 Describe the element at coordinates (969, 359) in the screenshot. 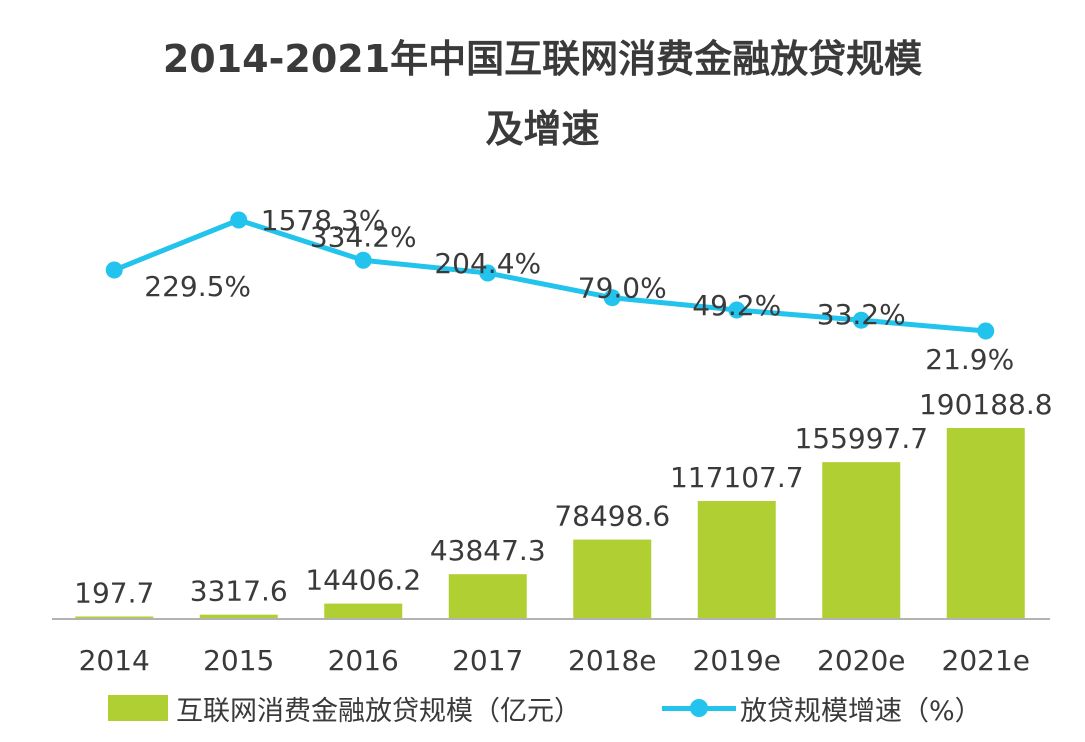

I see `growth-value-label: 21.9%` at that location.